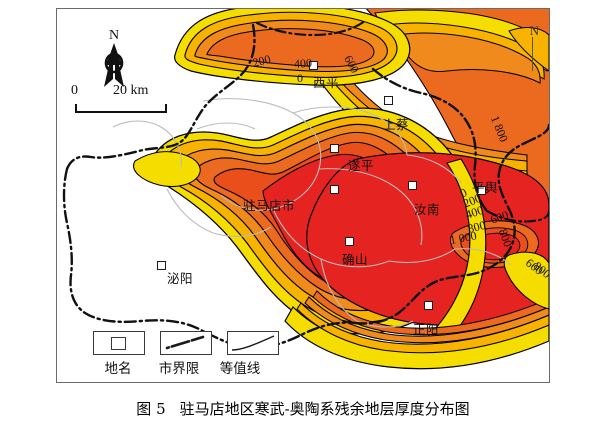 The width and height of the screenshot is (606, 435). I want to click on legend-label-row: 地名 市界限 等值线, so click(179, 367).